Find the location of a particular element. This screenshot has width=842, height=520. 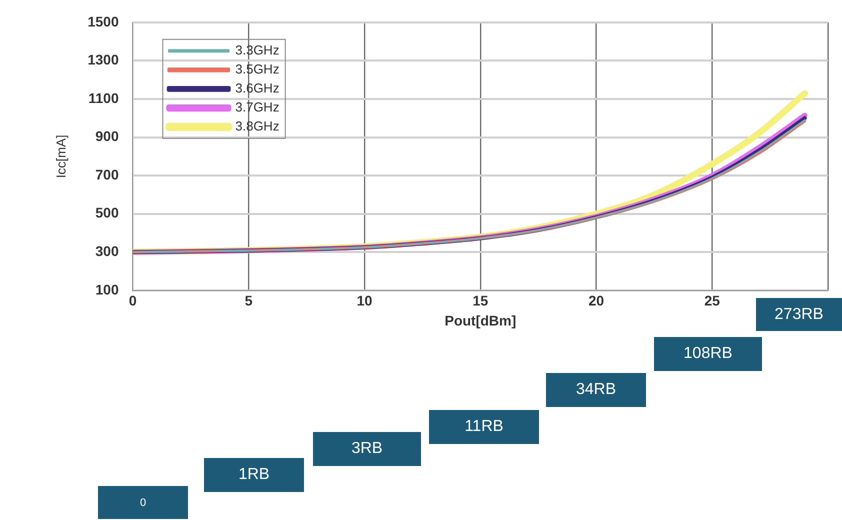

text: 273RB is located at coordinates (799, 314).